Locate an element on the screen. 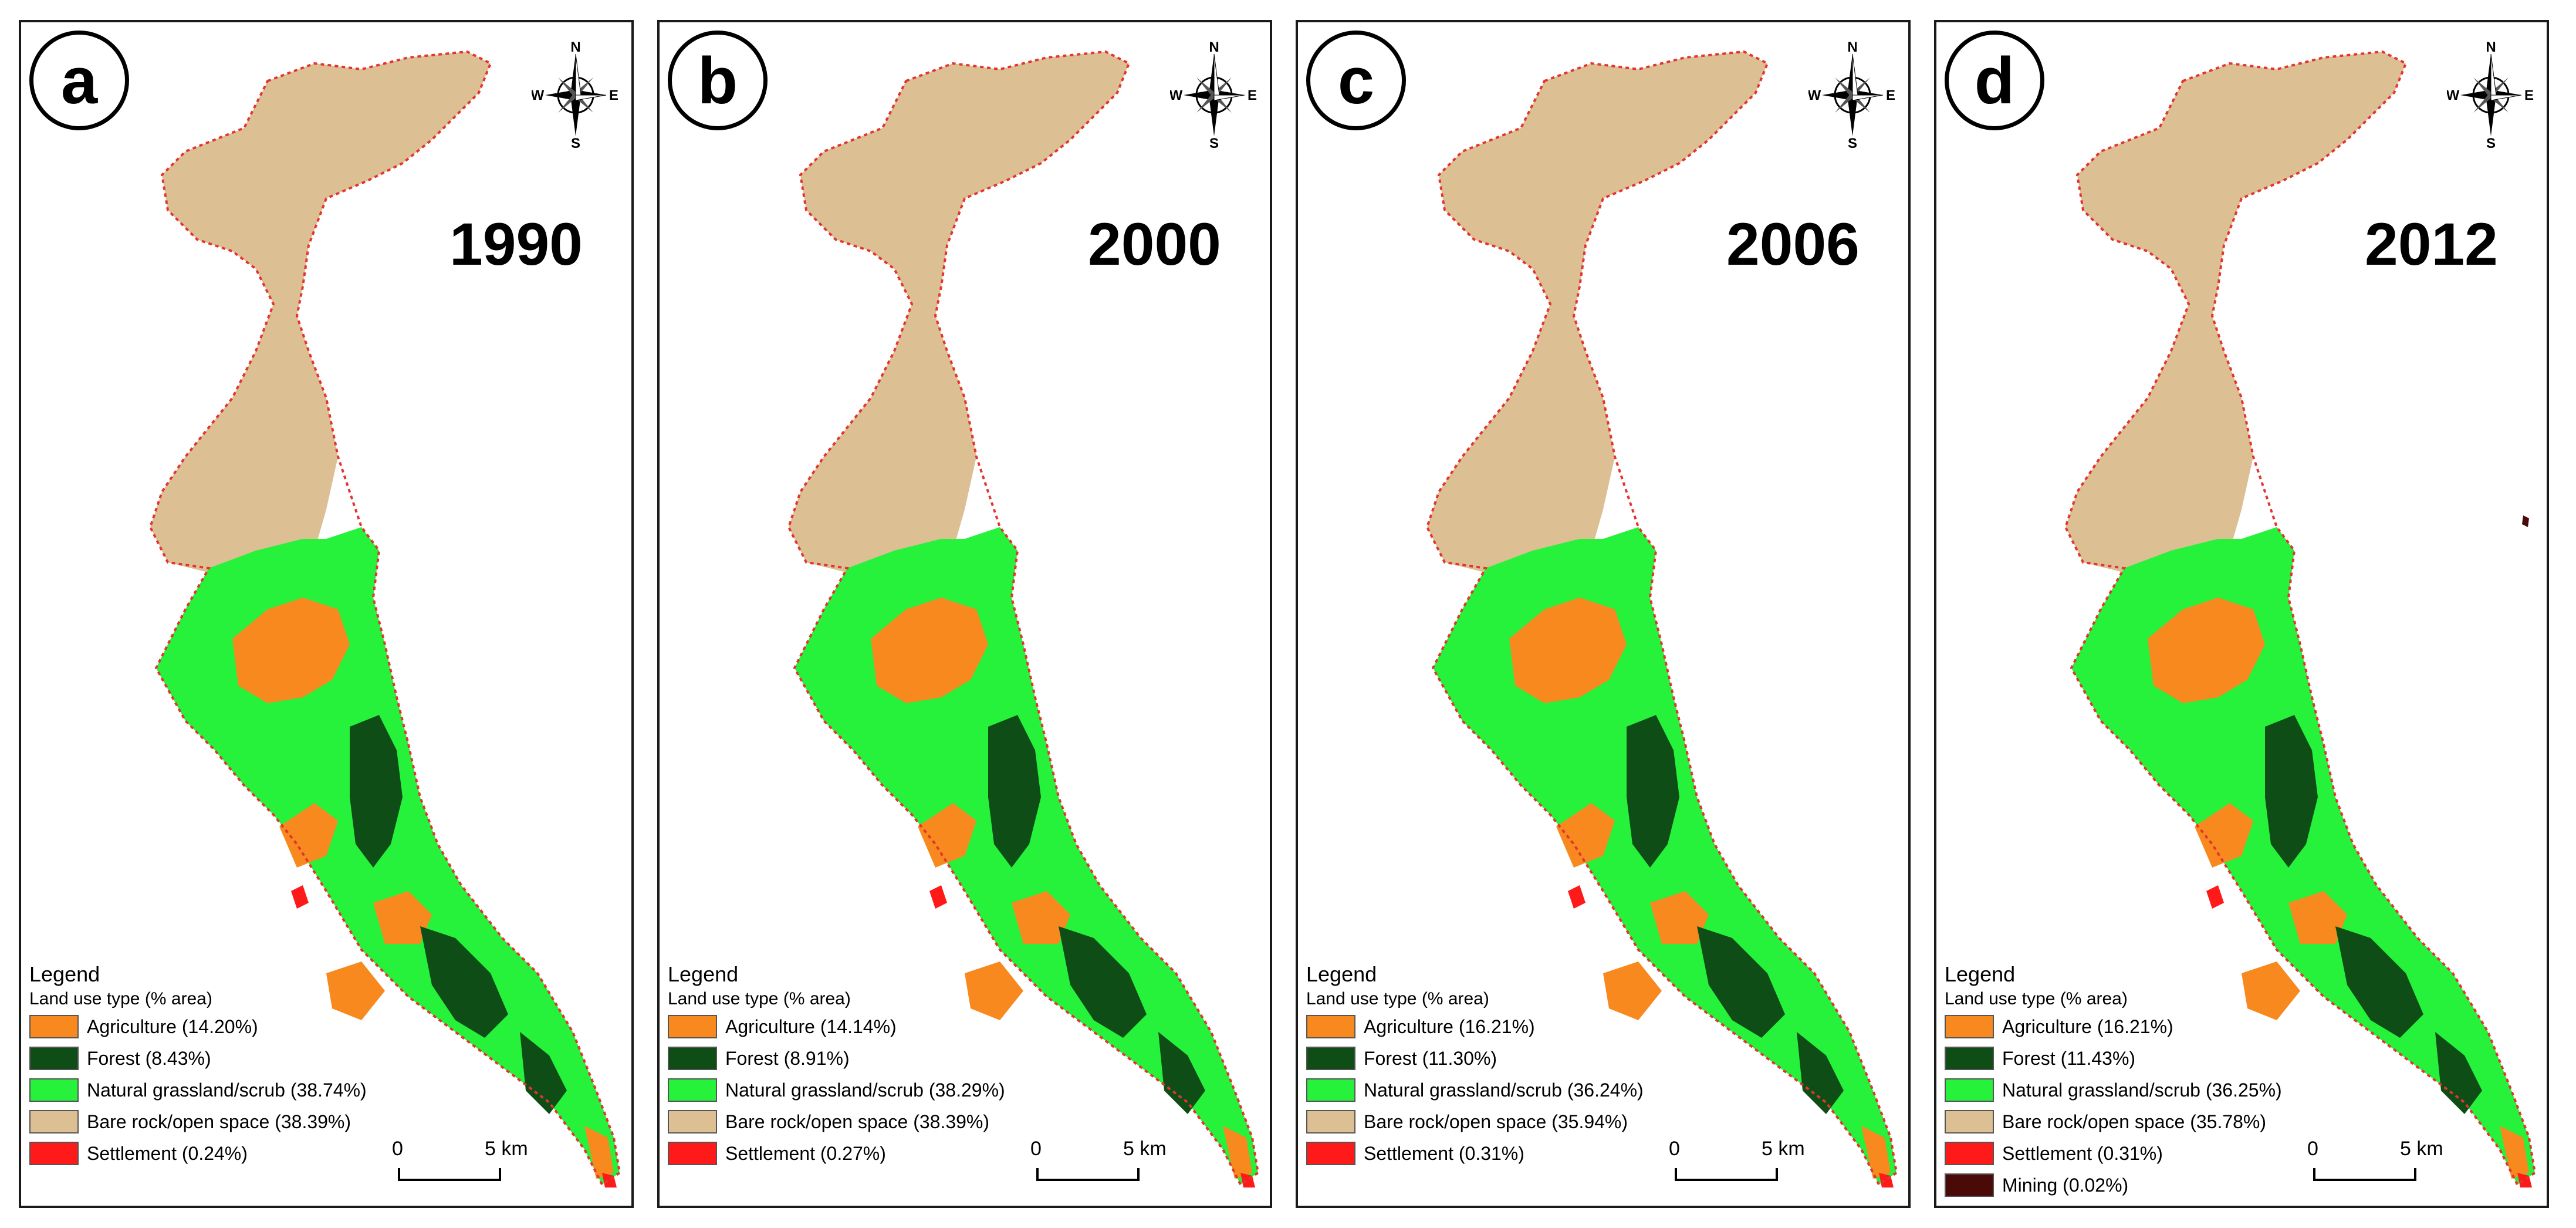  legend-item-grassland: Natural grassland/scrub (36.24%) is located at coordinates (1475, 1090).